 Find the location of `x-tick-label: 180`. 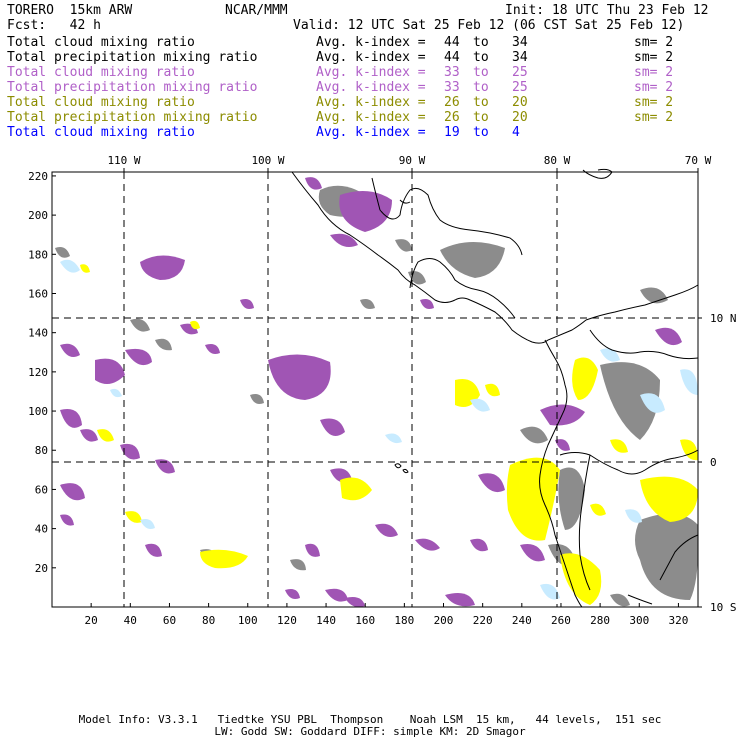

x-tick-label: 180 is located at coordinates (404, 620).